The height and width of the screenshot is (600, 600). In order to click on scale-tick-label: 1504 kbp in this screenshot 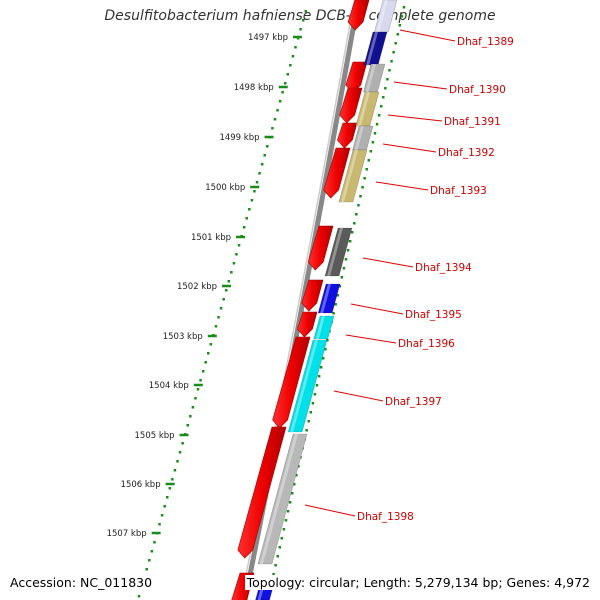, I will do `click(169, 386)`.